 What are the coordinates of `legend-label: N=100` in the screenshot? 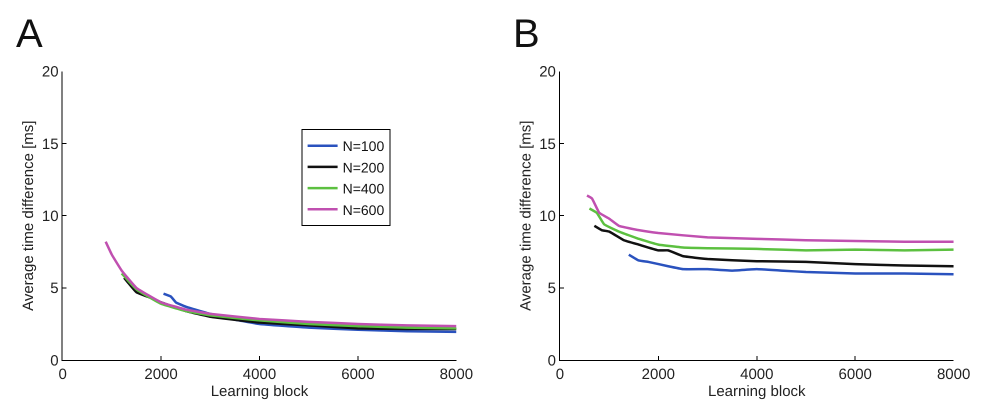 It's located at (363, 146).